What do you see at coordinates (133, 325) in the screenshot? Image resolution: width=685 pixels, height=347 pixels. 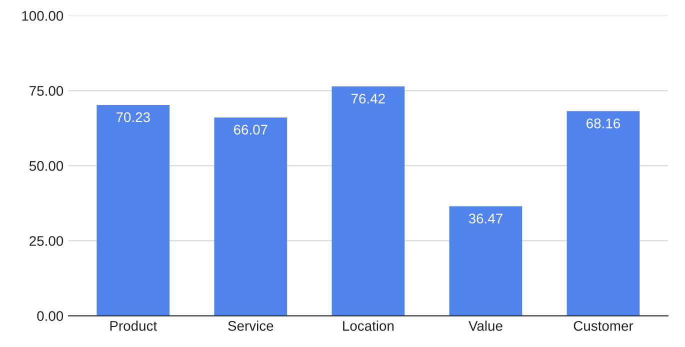 I see `x-tick-label: Product` at bounding box center [133, 325].